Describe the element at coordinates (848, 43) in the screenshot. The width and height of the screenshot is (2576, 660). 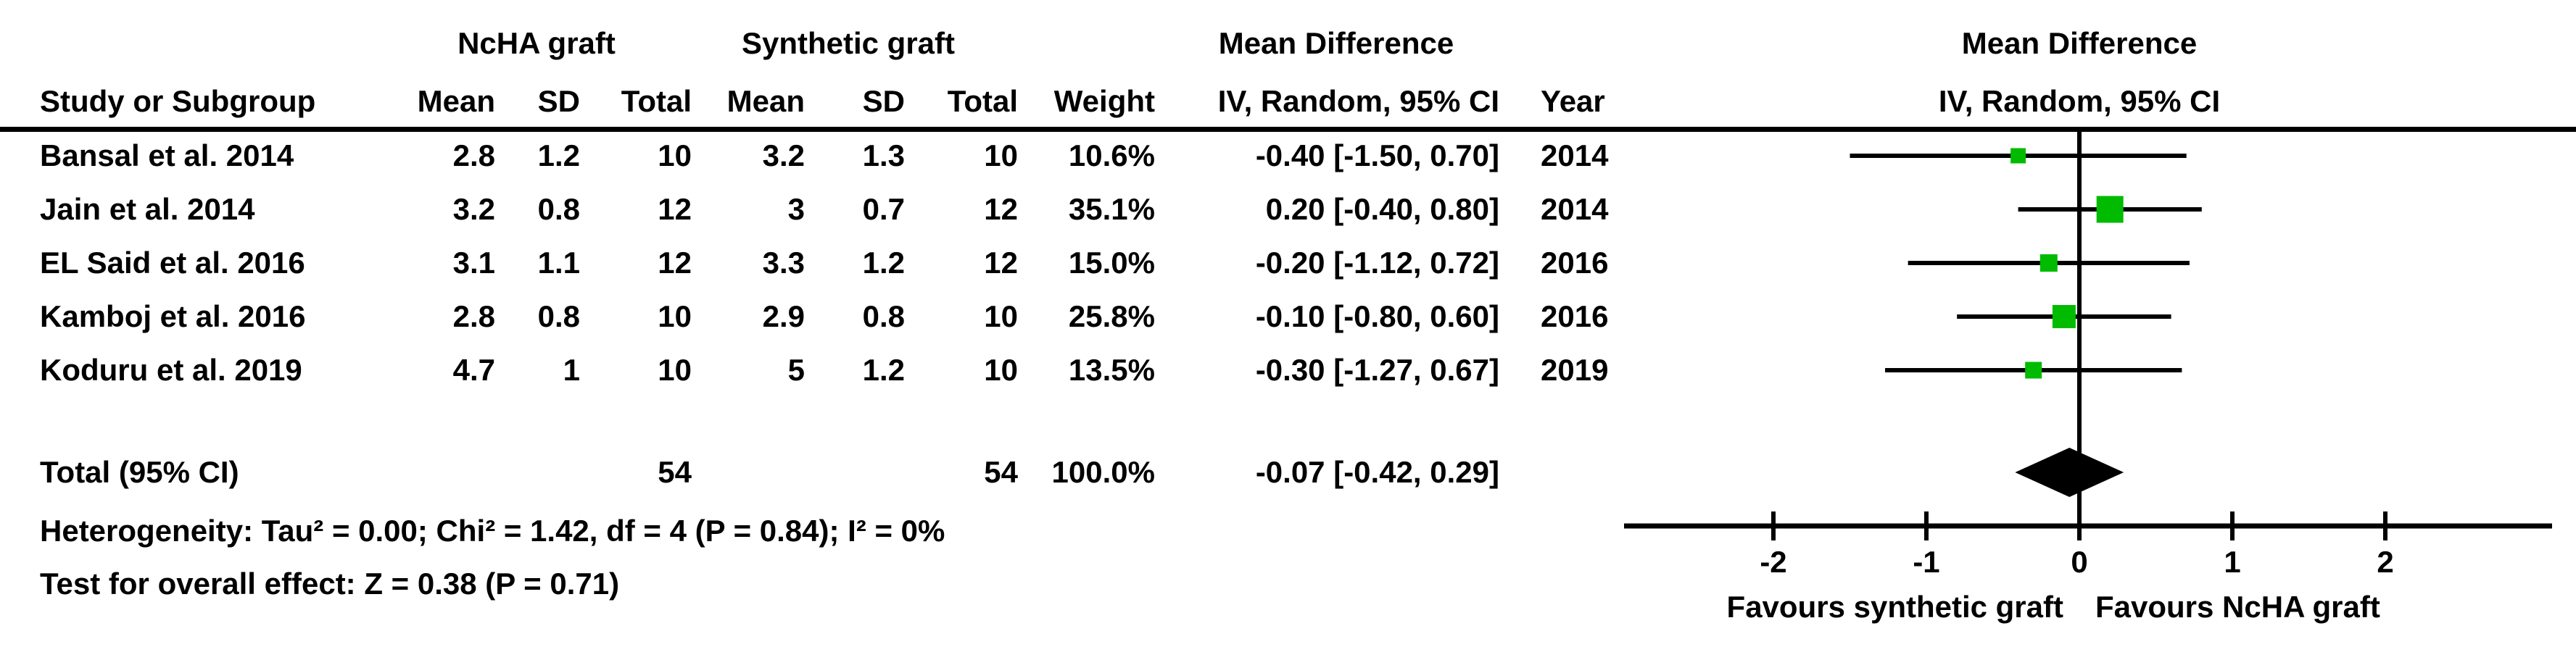
I see `group-header-synthetic-graft: Synthetic graft` at that location.